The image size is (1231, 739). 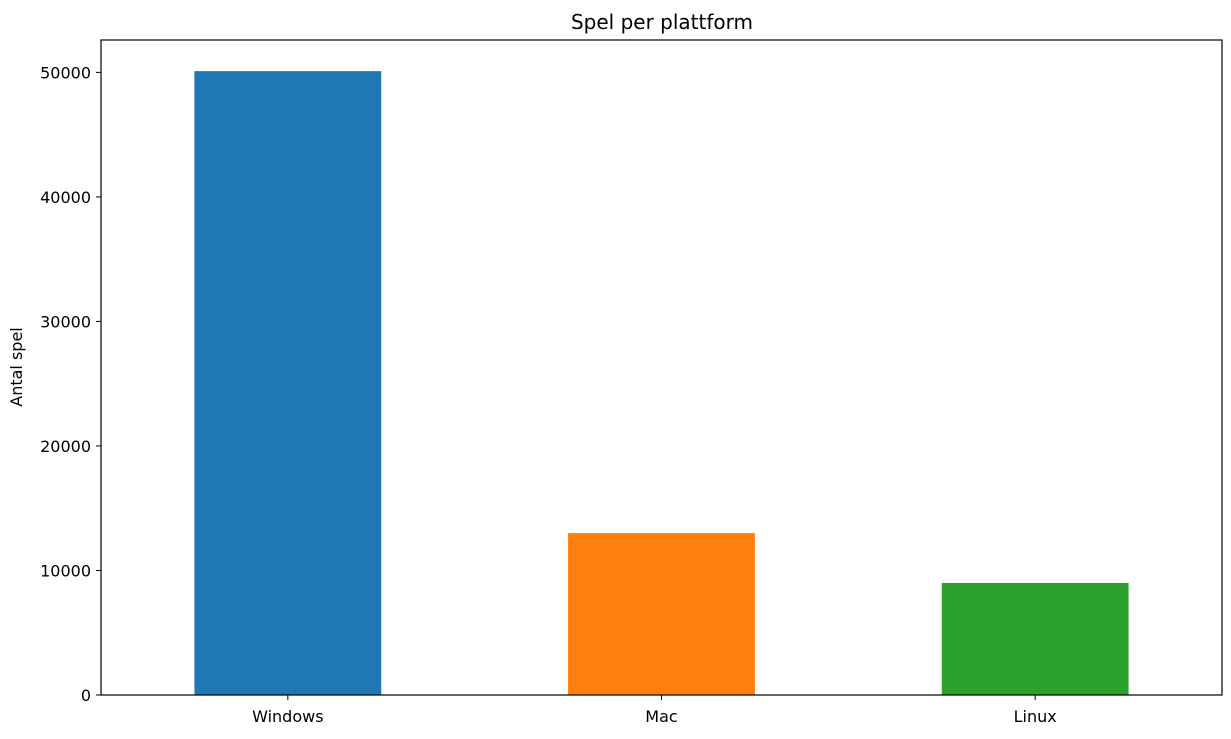 I want to click on x-tick-label-linux: Linux, so click(x=1035, y=716).